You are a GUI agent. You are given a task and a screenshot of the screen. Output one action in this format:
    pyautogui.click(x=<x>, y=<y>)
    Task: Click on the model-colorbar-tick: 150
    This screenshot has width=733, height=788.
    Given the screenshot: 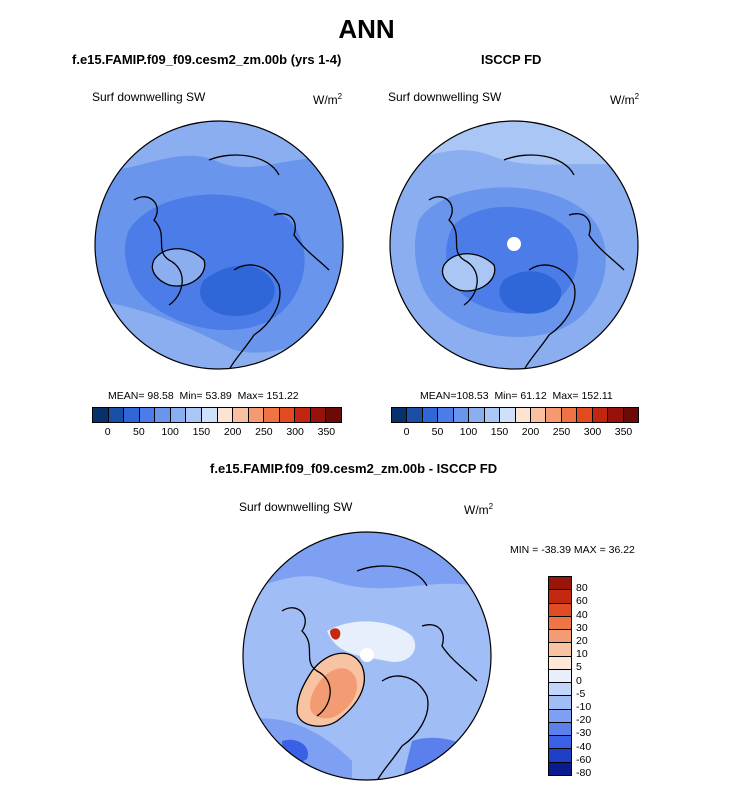 What is the action you would take?
    pyautogui.click(x=201, y=432)
    